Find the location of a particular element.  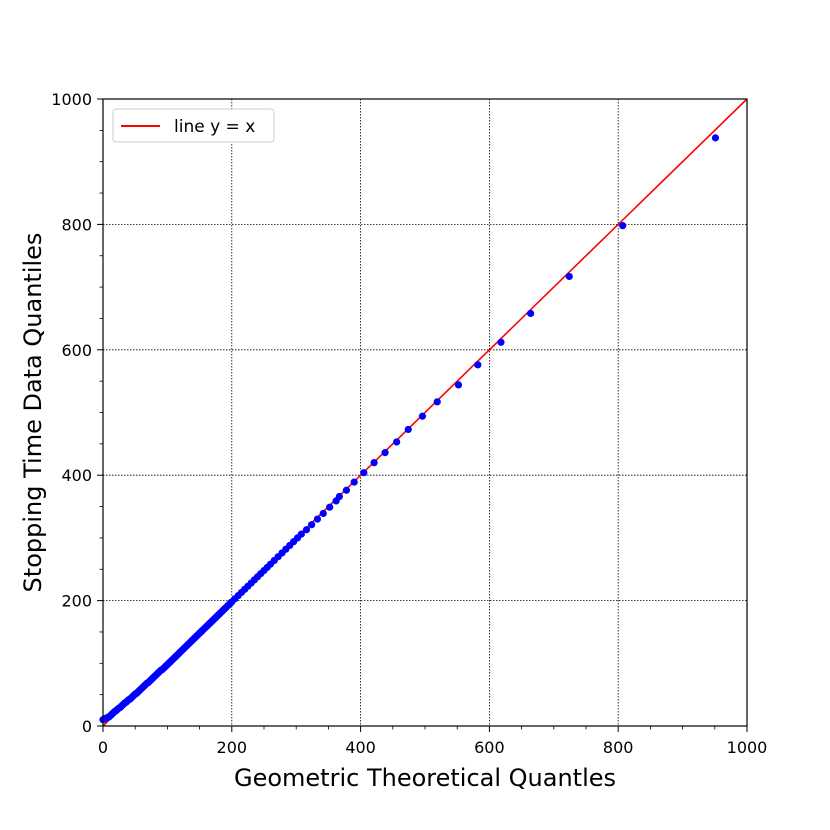

y-tick-label: 800 is located at coordinates (76, 224).